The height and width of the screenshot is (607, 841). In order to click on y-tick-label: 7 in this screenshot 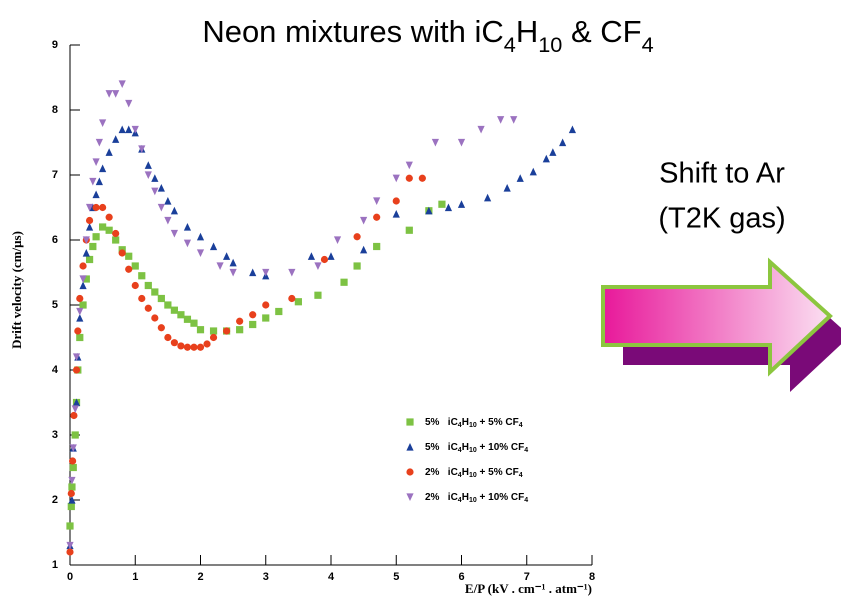, I will do `click(55, 175)`.